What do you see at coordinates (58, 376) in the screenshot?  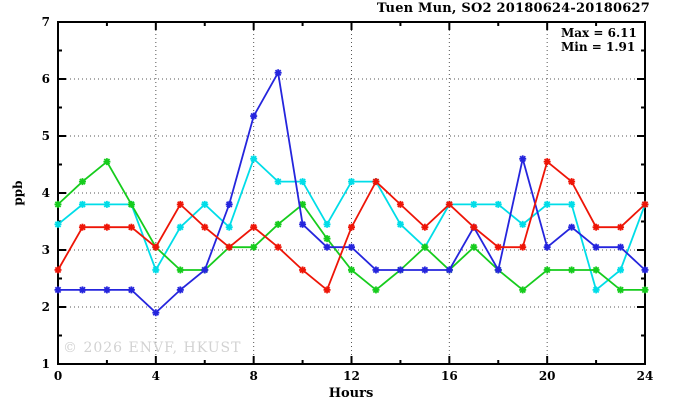 I see `x-tick-label: 0` at bounding box center [58, 376].